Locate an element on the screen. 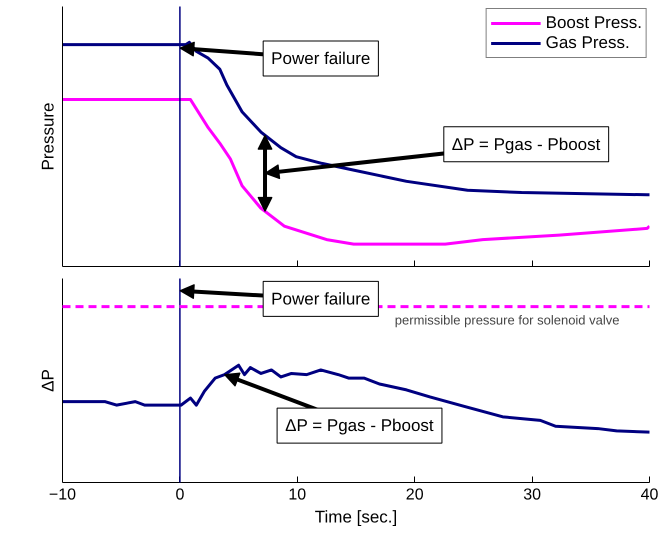 This screenshot has height=554, width=660. legend-label: Boost Press. is located at coordinates (594, 23).